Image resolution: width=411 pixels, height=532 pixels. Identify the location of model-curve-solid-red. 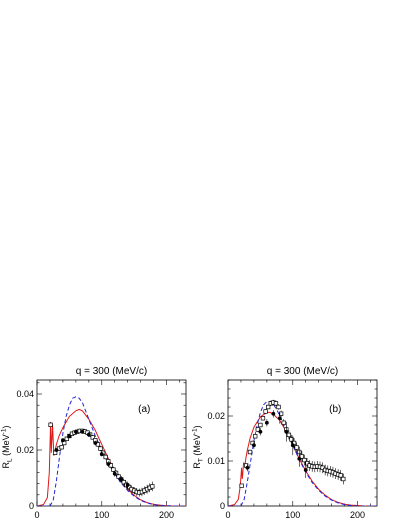
(111, 457).